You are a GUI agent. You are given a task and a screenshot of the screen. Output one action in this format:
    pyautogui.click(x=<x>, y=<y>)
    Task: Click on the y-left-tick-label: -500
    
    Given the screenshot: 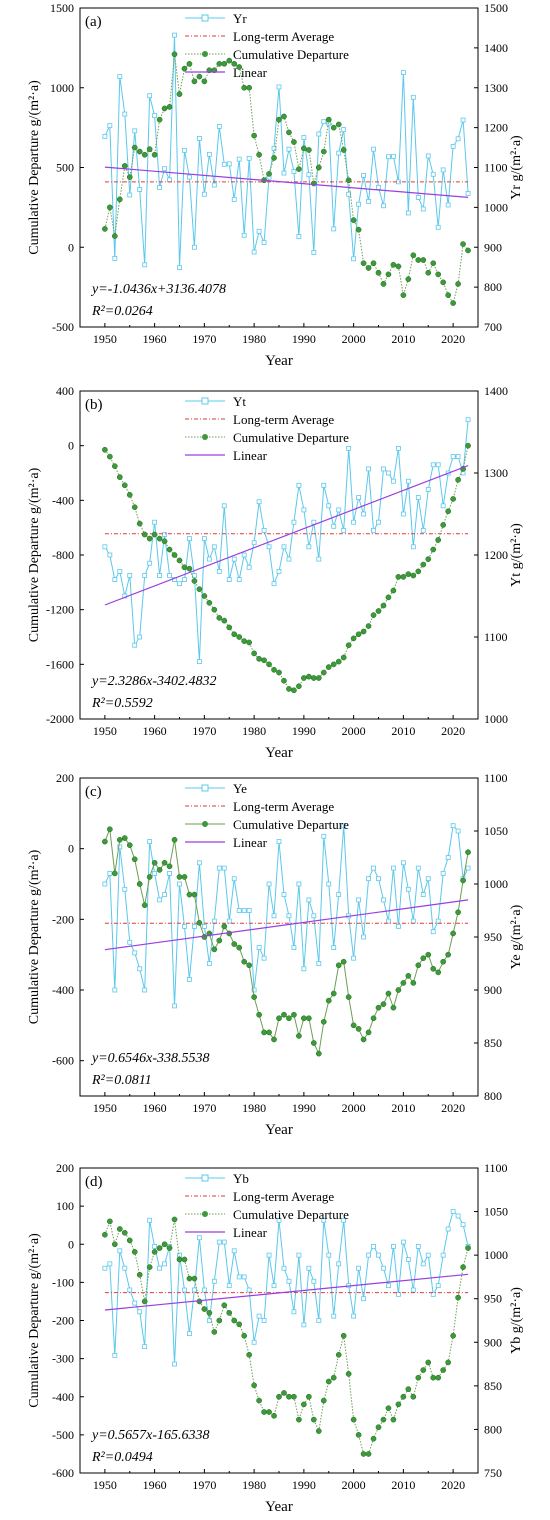 What is the action you would take?
    pyautogui.click(x=63, y=327)
    